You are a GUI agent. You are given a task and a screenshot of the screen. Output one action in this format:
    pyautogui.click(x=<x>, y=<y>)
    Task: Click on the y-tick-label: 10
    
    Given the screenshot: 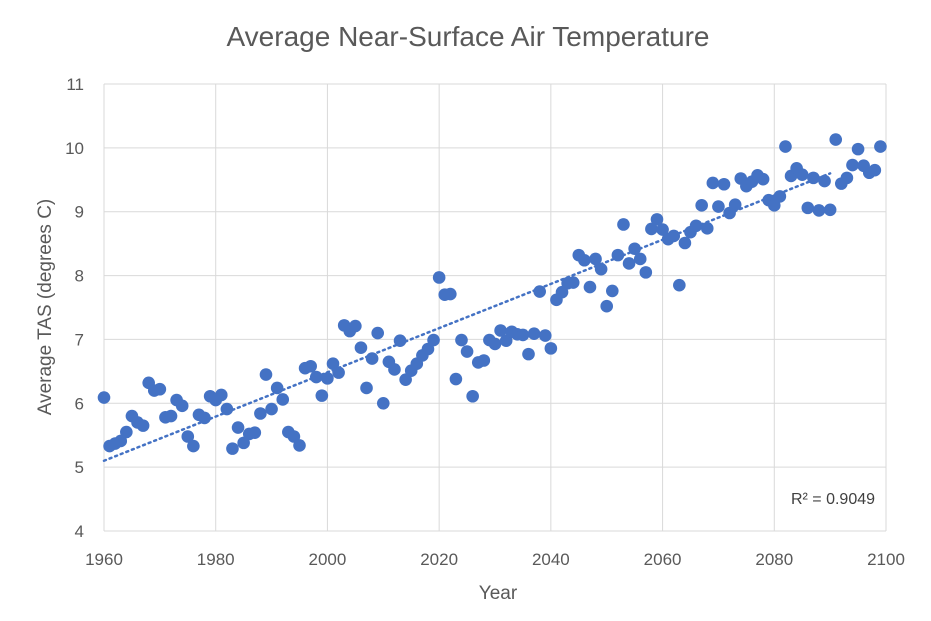 What is the action you would take?
    pyautogui.click(x=74, y=148)
    